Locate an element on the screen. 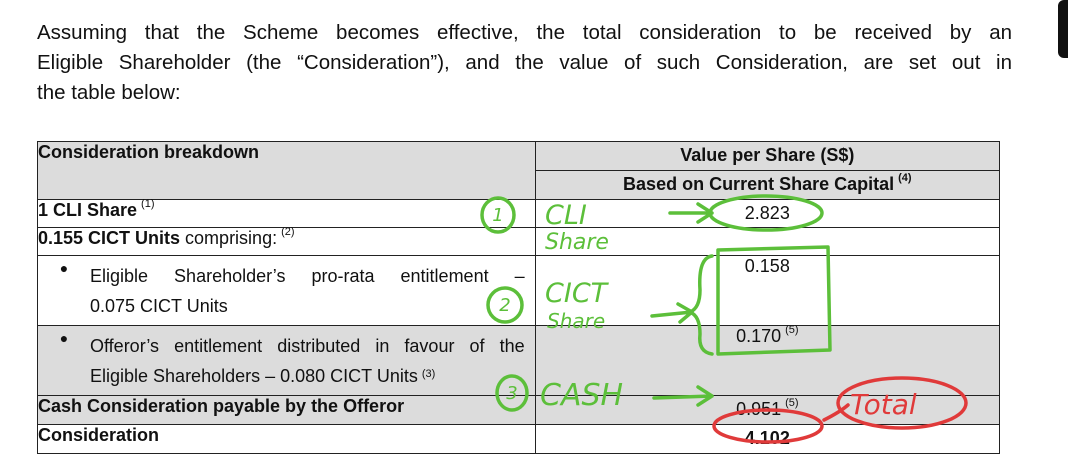  intro-line-3: the table below: is located at coordinates (109, 92).